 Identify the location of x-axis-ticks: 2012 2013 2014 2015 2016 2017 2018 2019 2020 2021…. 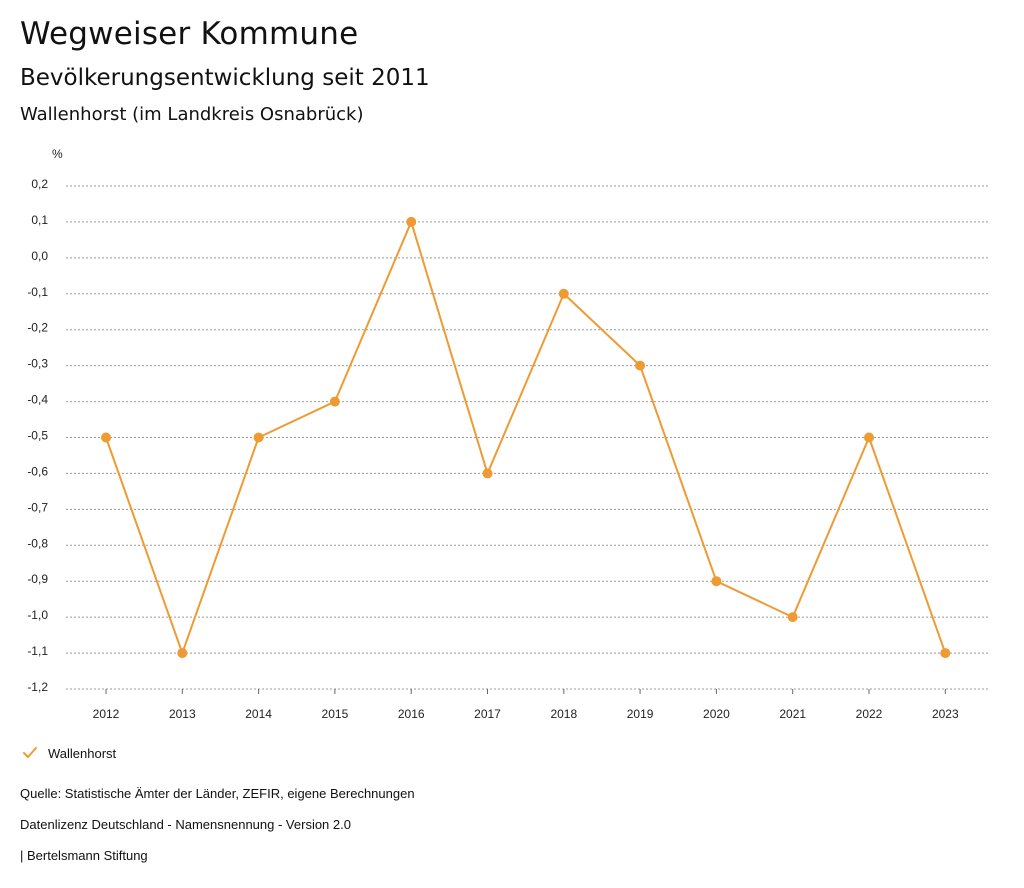
(526, 705).